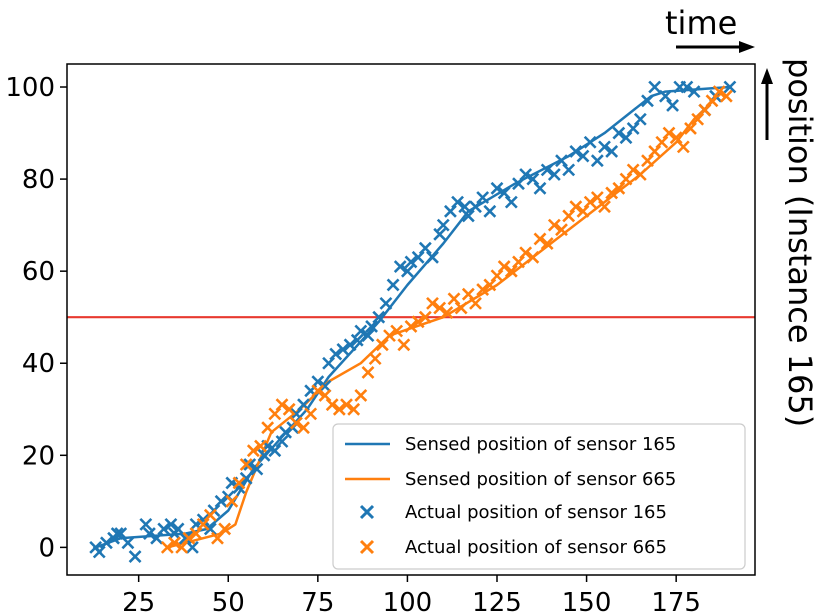 This screenshot has height=615, width=830. Describe the element at coordinates (317, 601) in the screenshot. I see `x-tick-label: 75` at that location.